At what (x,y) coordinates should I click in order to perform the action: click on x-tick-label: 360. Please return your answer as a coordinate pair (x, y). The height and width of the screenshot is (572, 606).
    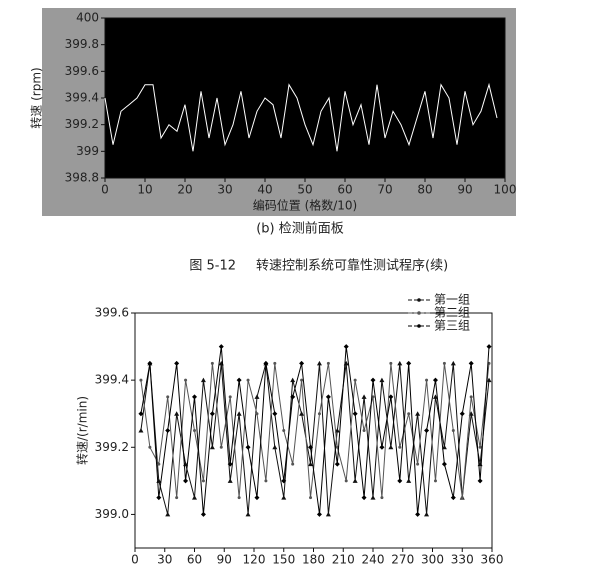
    Looking at the image, I should click on (492, 560).